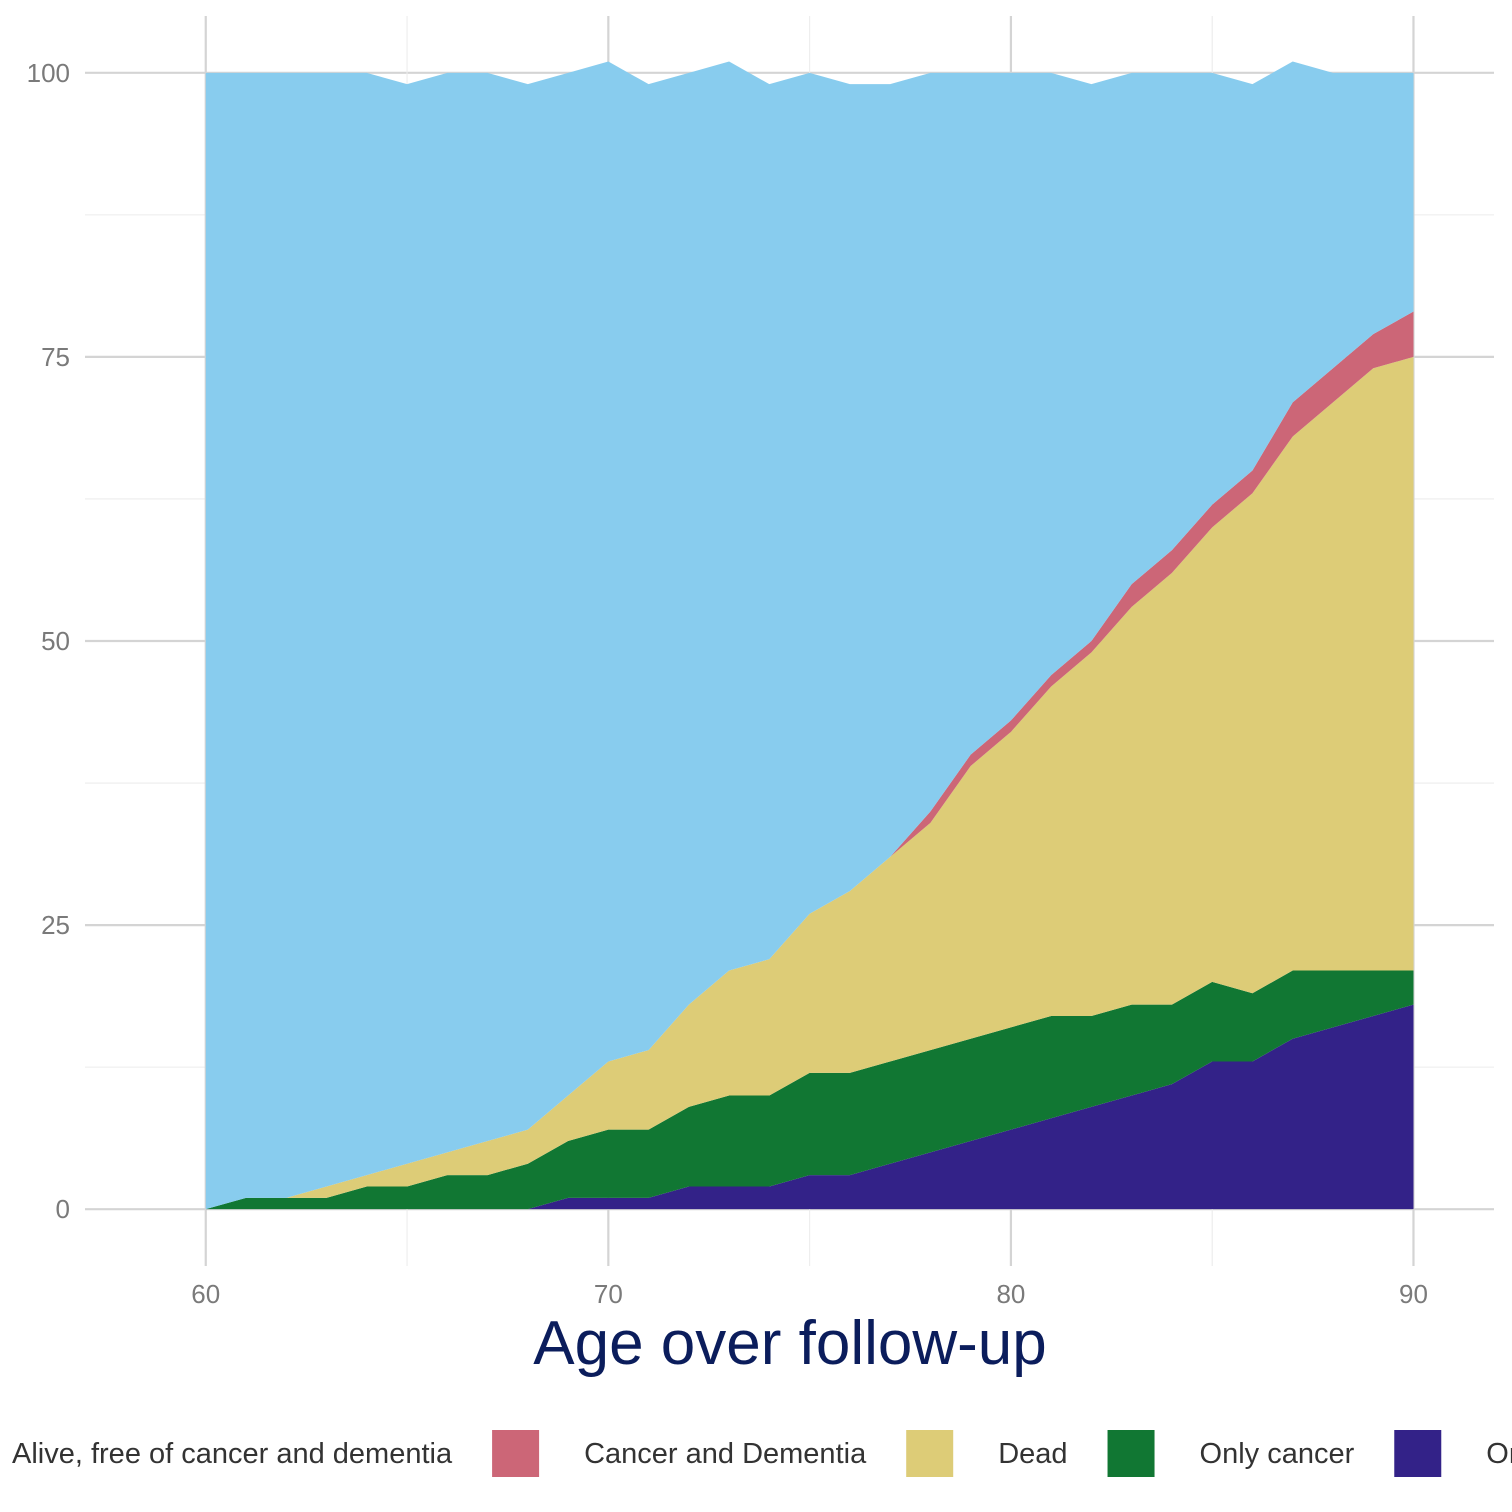  Describe the element at coordinates (55, 357) in the screenshot. I see `y-tick-label: 75` at that location.